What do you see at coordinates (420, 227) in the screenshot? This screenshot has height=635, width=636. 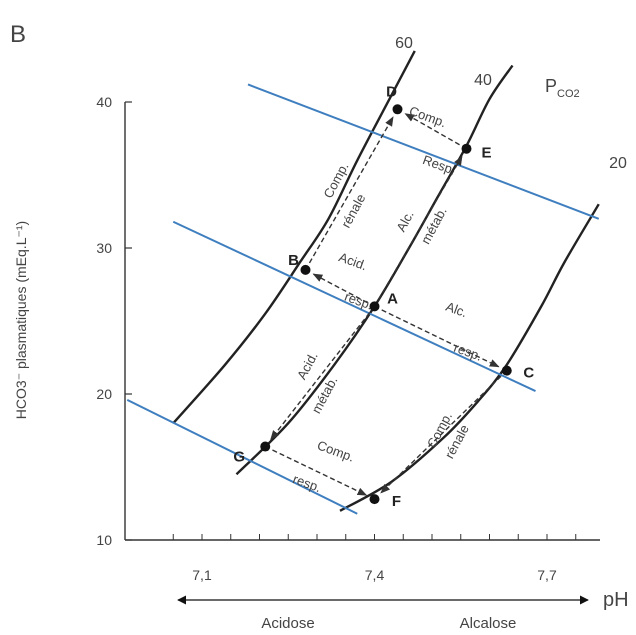 I see `arrow-A-E` at bounding box center [420, 227].